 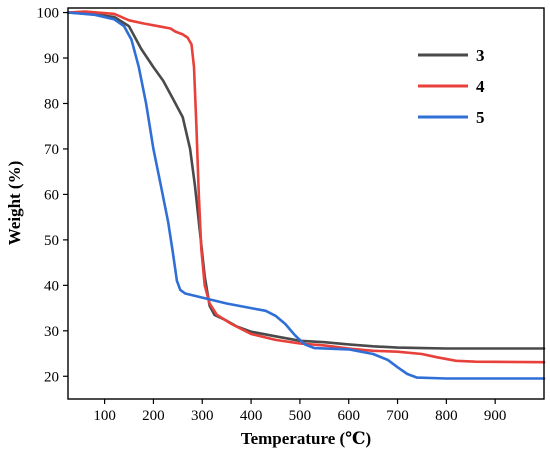 What do you see at coordinates (51, 241) in the screenshot?
I see `y-tick-label: 50` at bounding box center [51, 241].